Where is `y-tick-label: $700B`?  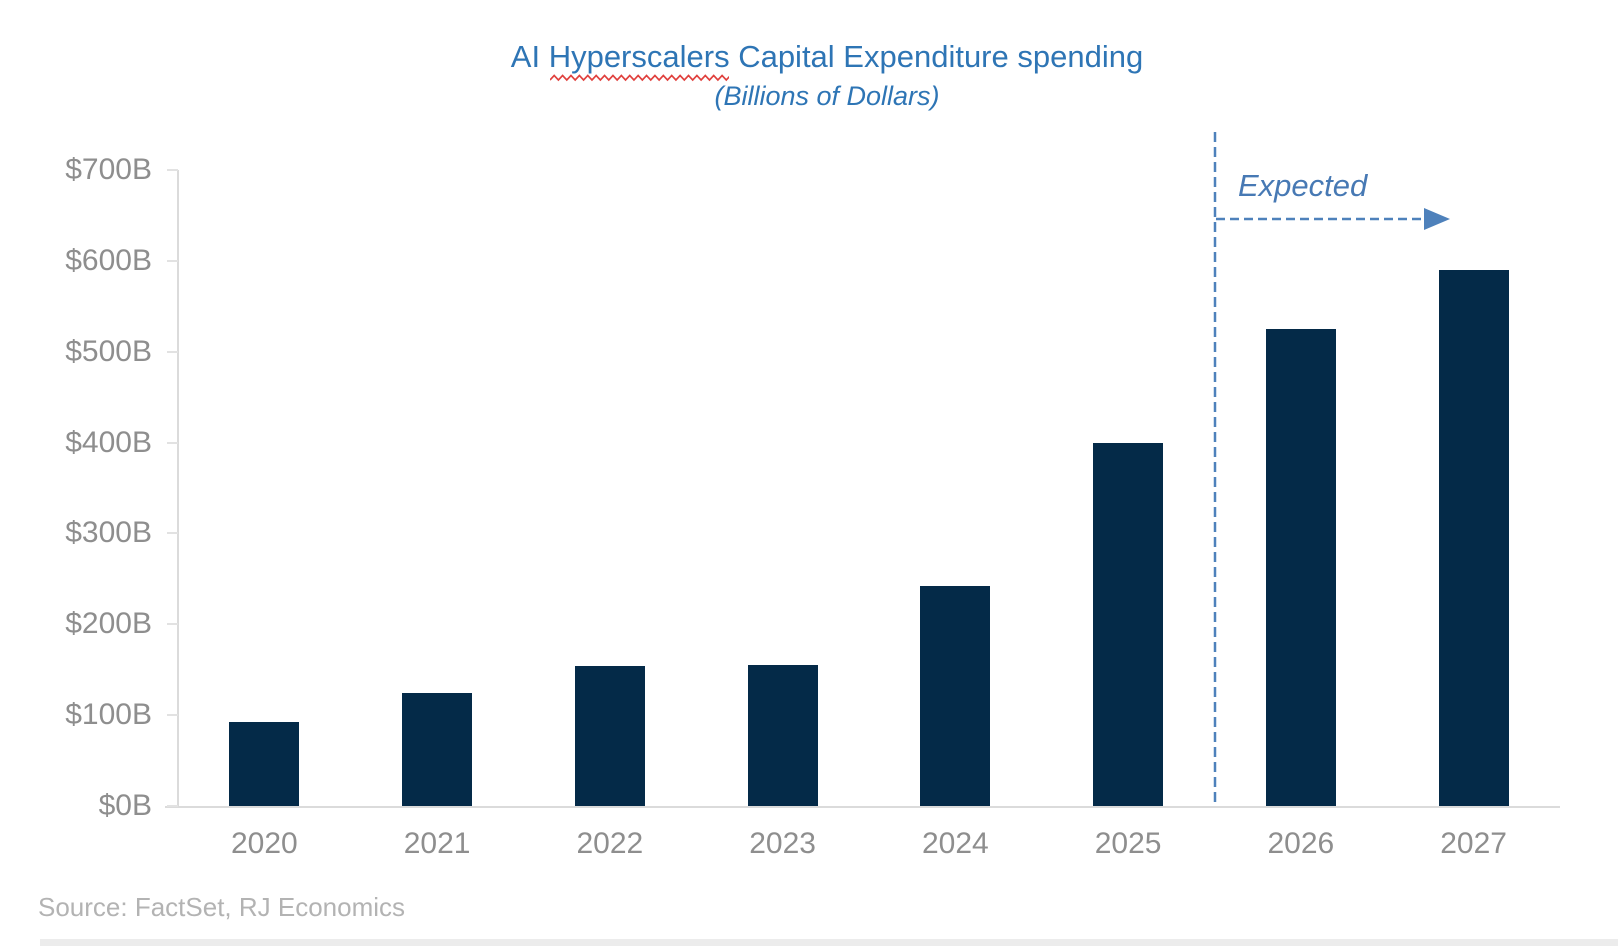 y-tick-label: $700B is located at coordinates (108, 169).